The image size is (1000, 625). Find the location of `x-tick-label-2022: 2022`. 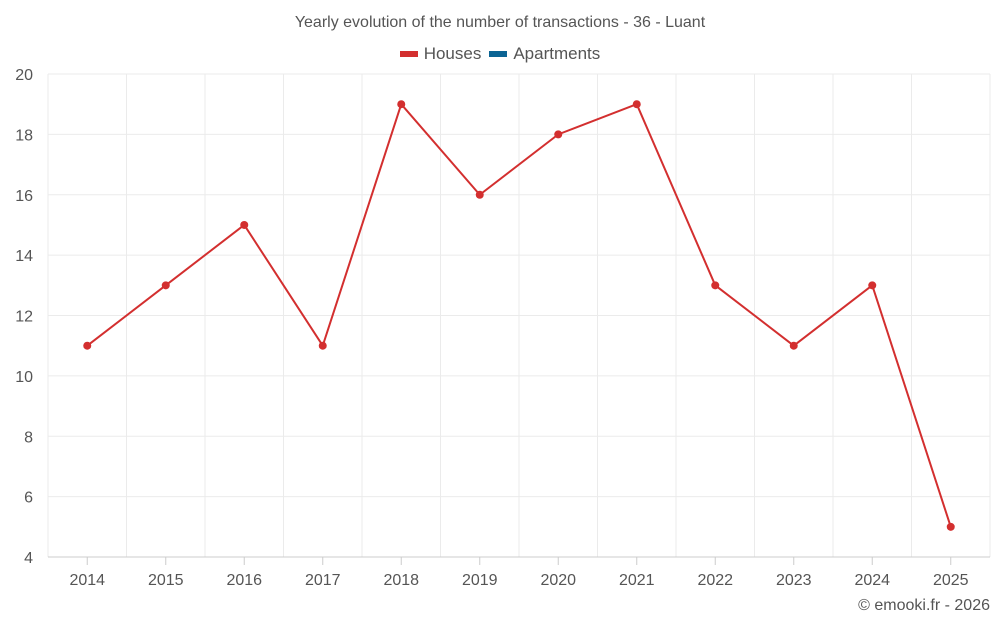

x-tick-label-2022: 2022 is located at coordinates (715, 580).